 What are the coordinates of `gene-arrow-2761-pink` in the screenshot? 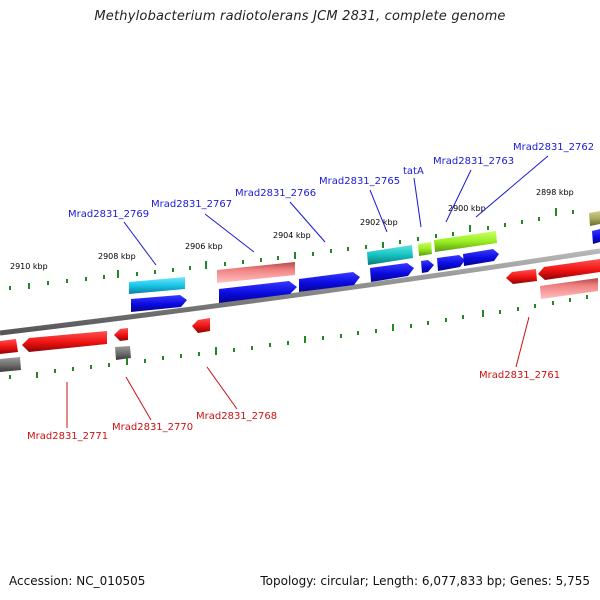 It's located at (569, 288).